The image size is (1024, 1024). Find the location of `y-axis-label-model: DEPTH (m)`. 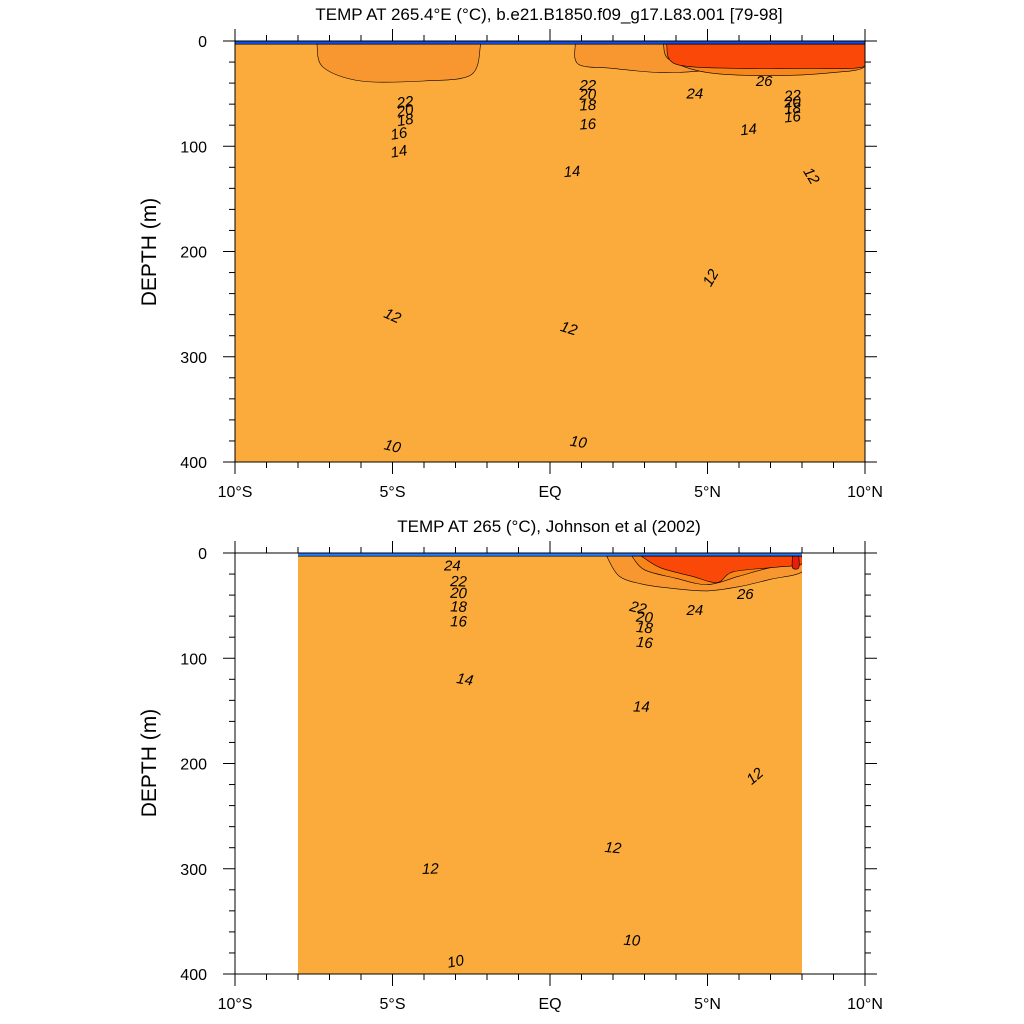

y-axis-label-model: DEPTH (m) is located at coordinates (149, 252).